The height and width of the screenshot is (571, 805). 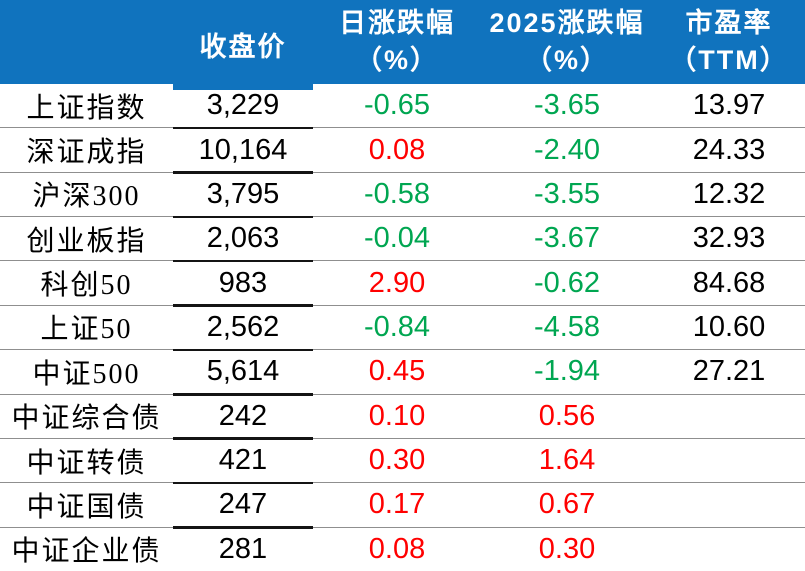 I want to click on close-price: 247, so click(x=243, y=506).